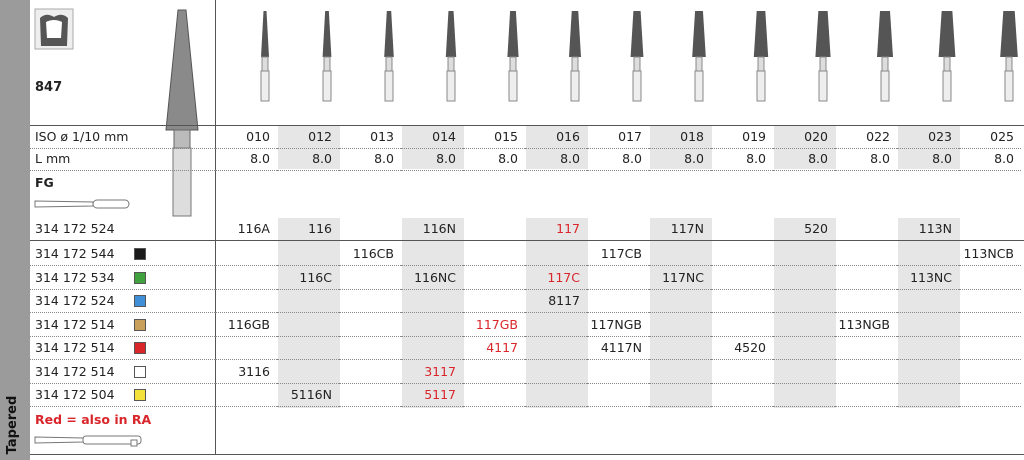 The width and height of the screenshot is (1024, 460). What do you see at coordinates (866, 137) in the screenshot?
I see `iso-size: 022` at bounding box center [866, 137].